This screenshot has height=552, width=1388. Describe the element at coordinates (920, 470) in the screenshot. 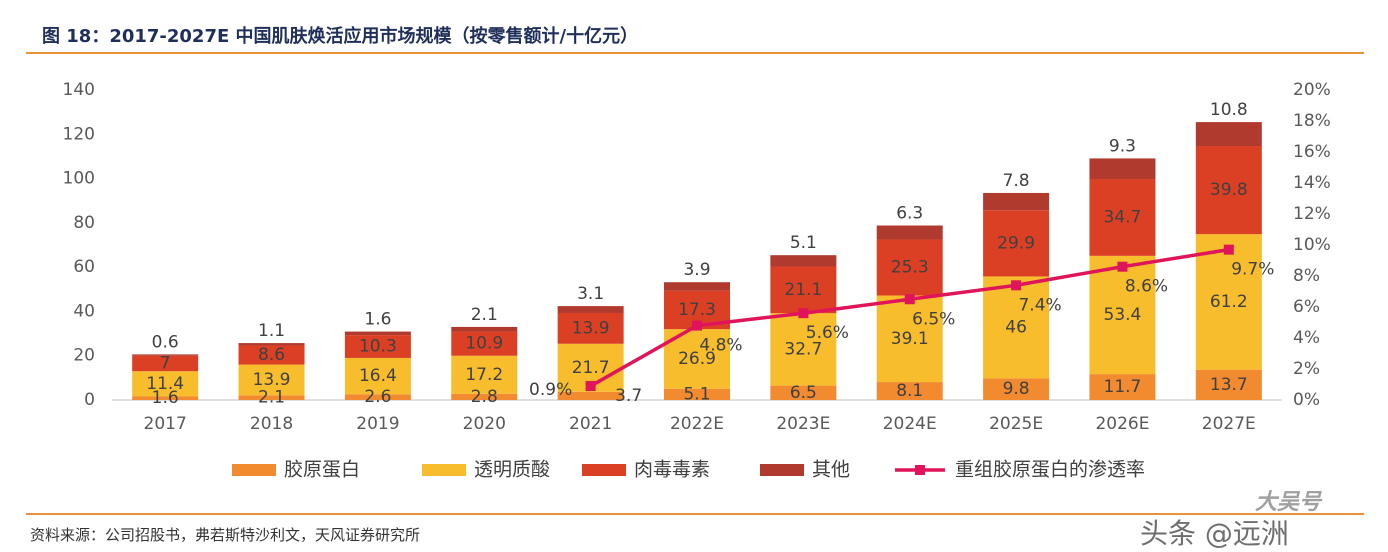

I see `legend-line-marker` at that location.